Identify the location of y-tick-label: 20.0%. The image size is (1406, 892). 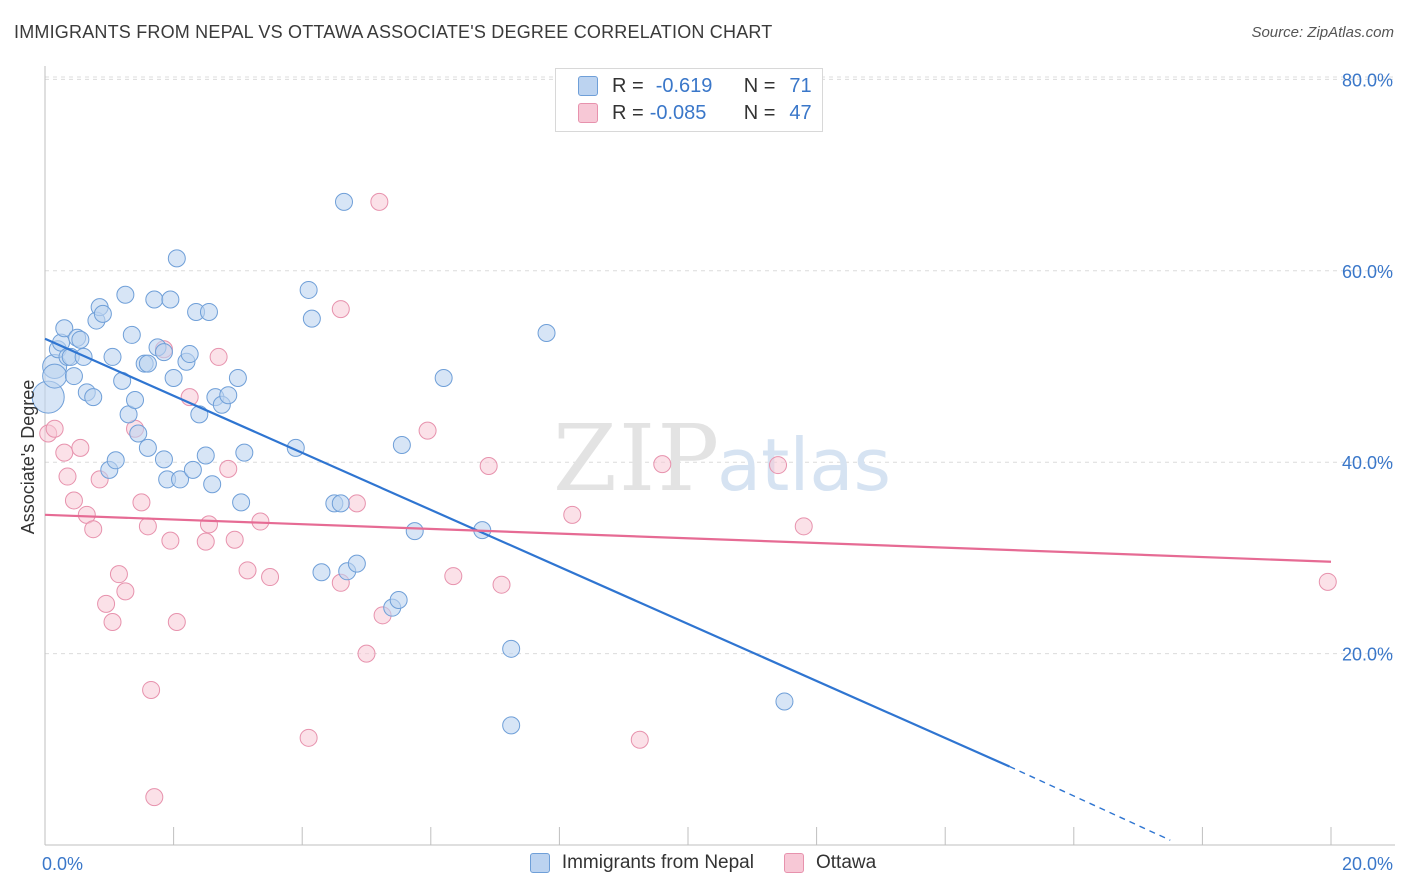
(1367, 655).